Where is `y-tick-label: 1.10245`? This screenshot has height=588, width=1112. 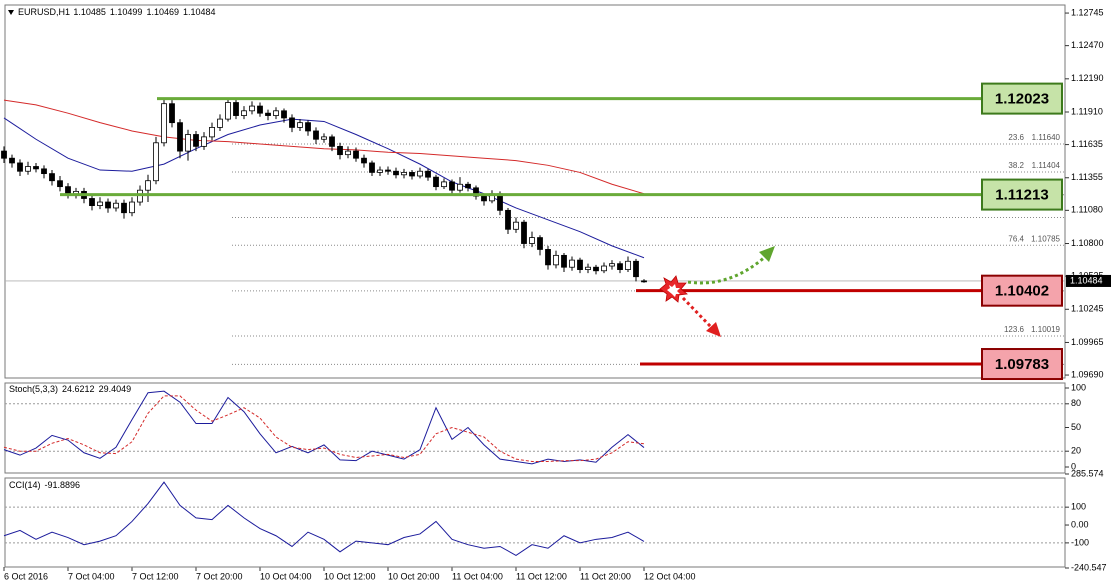
y-tick-label: 1.10245 is located at coordinates (1087, 309).